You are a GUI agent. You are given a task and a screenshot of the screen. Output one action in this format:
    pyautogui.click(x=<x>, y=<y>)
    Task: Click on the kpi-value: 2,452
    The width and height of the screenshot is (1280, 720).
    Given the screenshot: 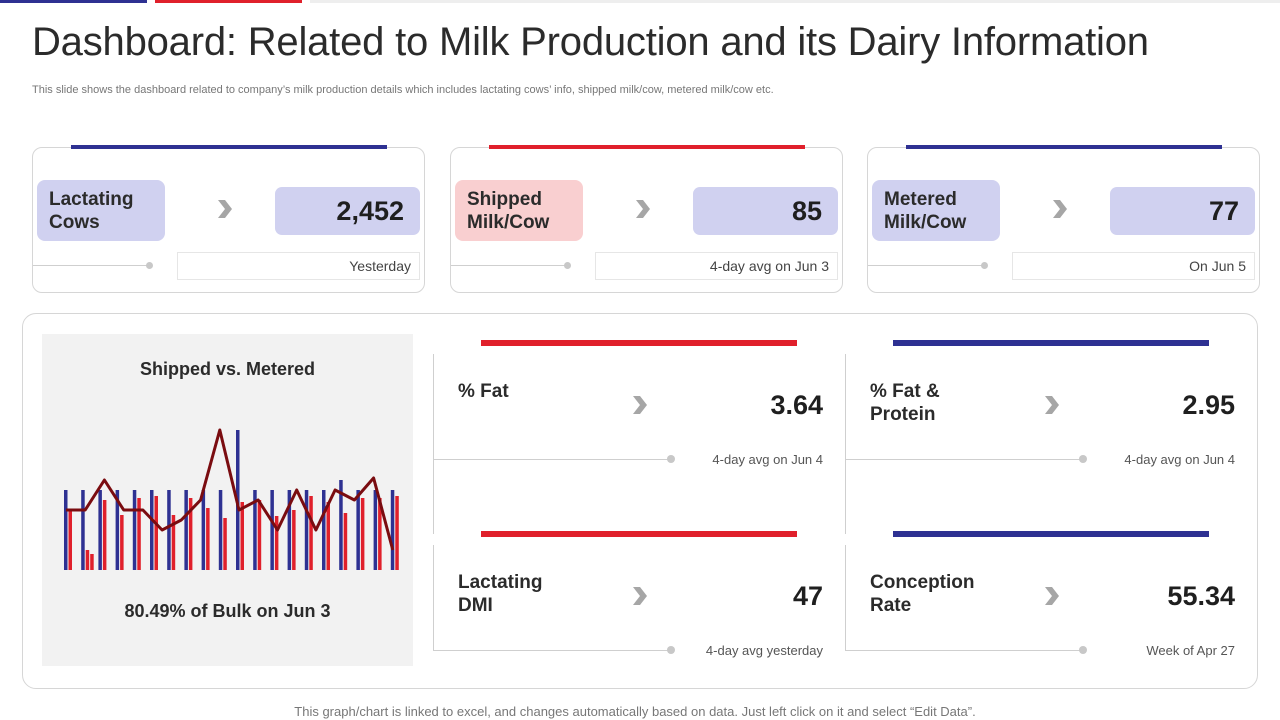 What is the action you would take?
    pyautogui.click(x=347, y=211)
    